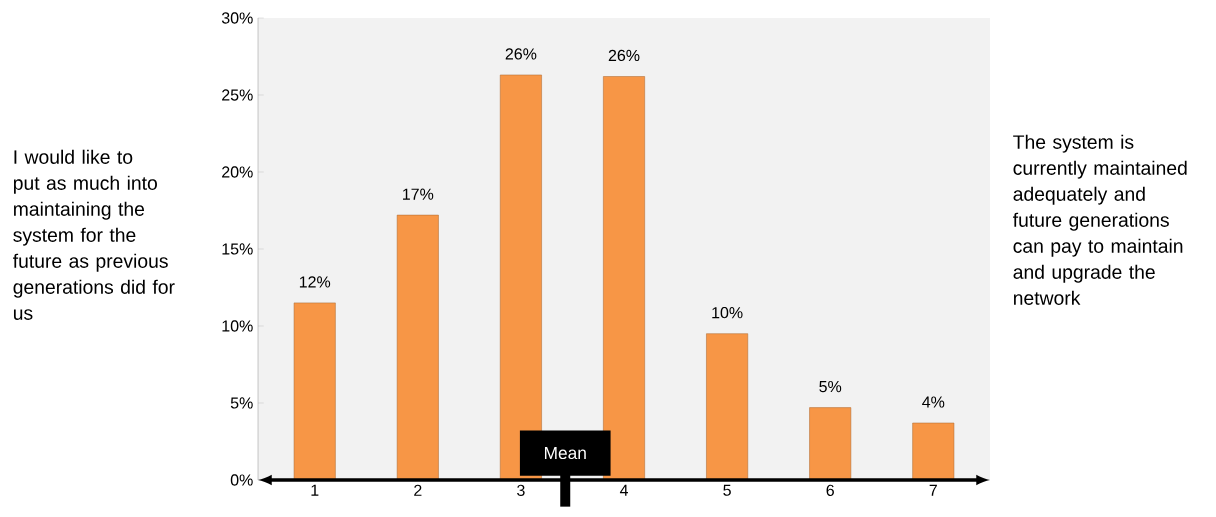 Image resolution: width=1216 pixels, height=517 pixels. What do you see at coordinates (315, 490) in the screenshot?
I see `x-tick-label: 1` at bounding box center [315, 490].